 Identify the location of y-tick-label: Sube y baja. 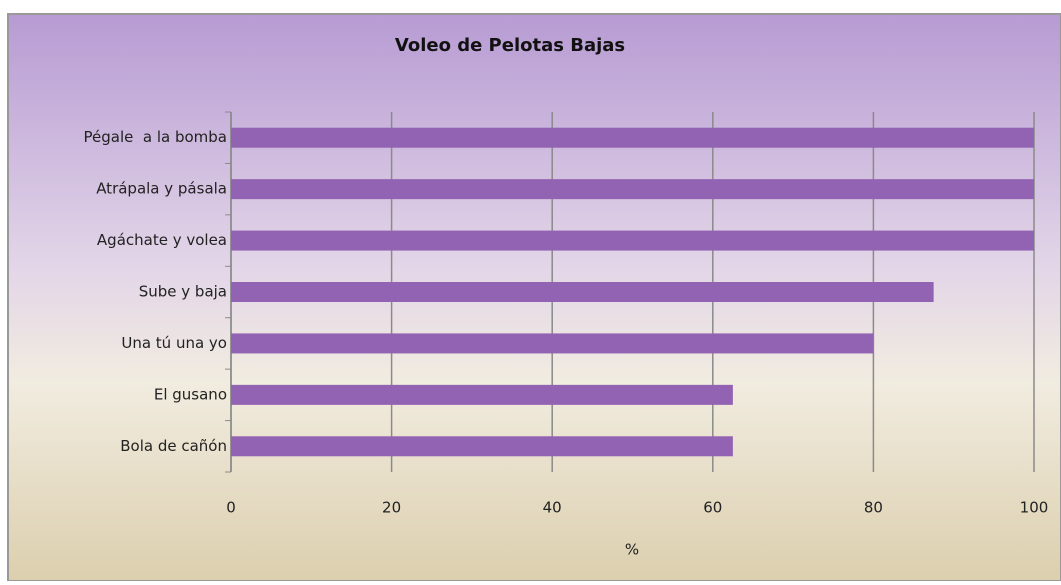
(183, 292).